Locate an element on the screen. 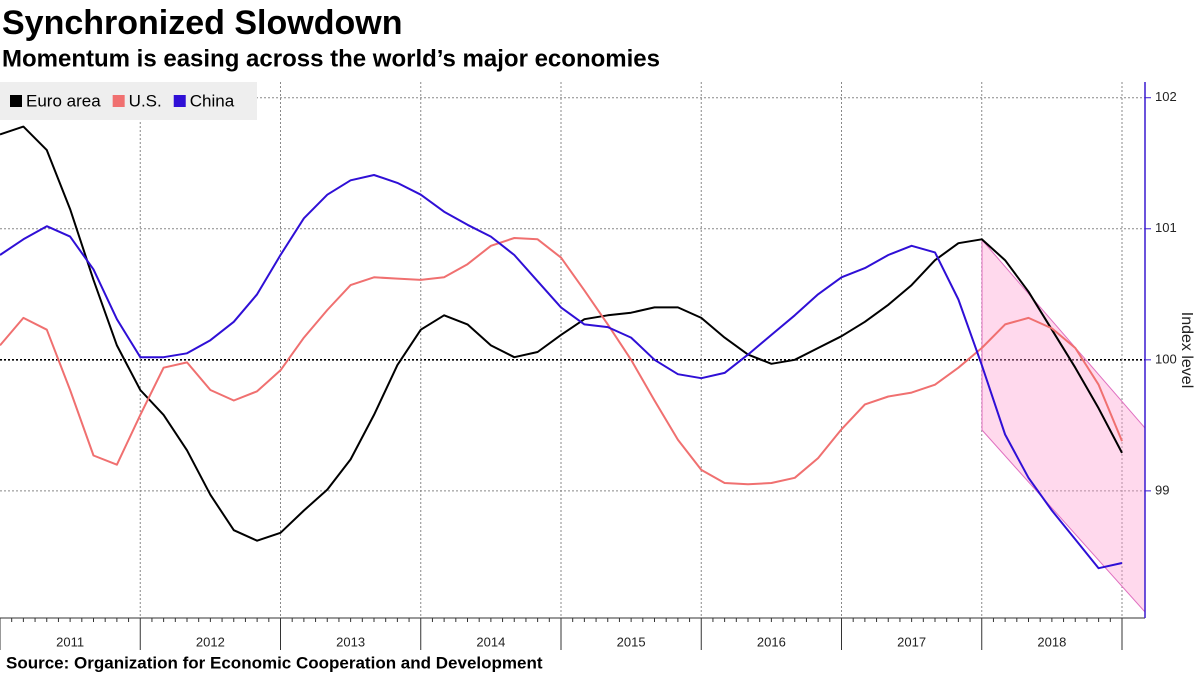 The image size is (1200, 680). x-tick-label: 2017 is located at coordinates (911, 641).